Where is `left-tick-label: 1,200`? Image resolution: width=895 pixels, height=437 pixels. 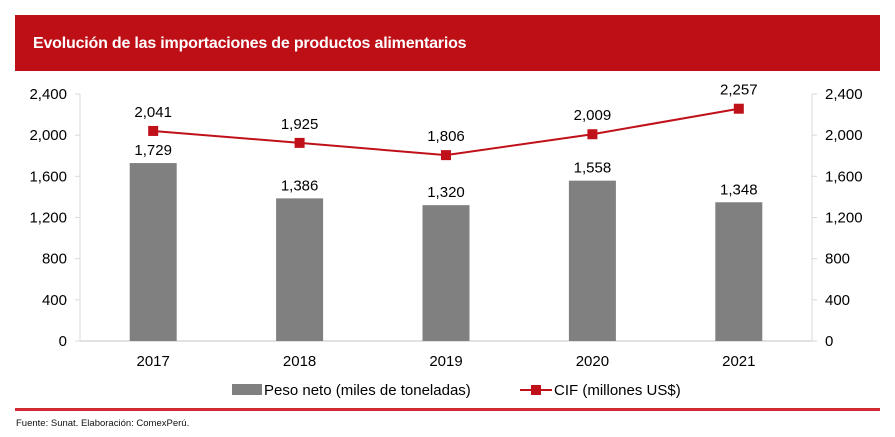
left-tick-label: 1,200 is located at coordinates (48, 218).